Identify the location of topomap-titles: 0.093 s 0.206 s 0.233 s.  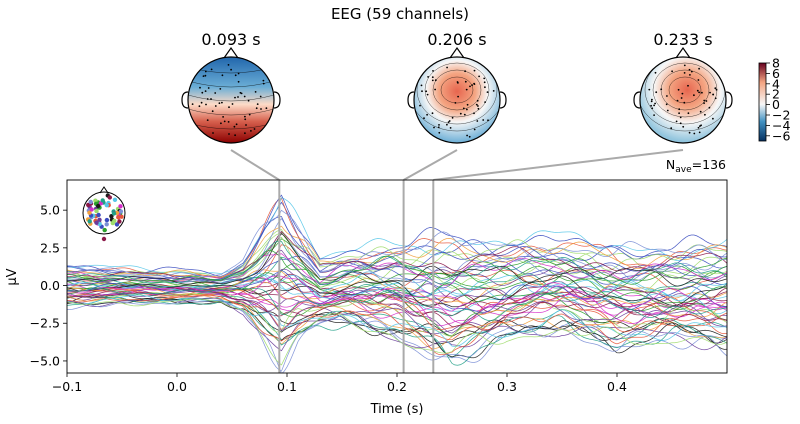
(456, 39).